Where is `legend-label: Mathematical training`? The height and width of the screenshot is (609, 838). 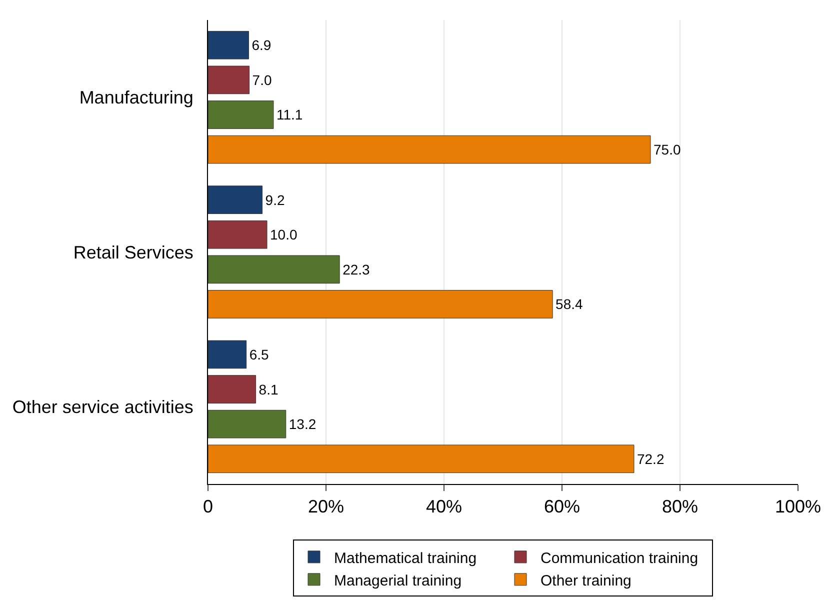 legend-label: Mathematical training is located at coordinates (405, 558).